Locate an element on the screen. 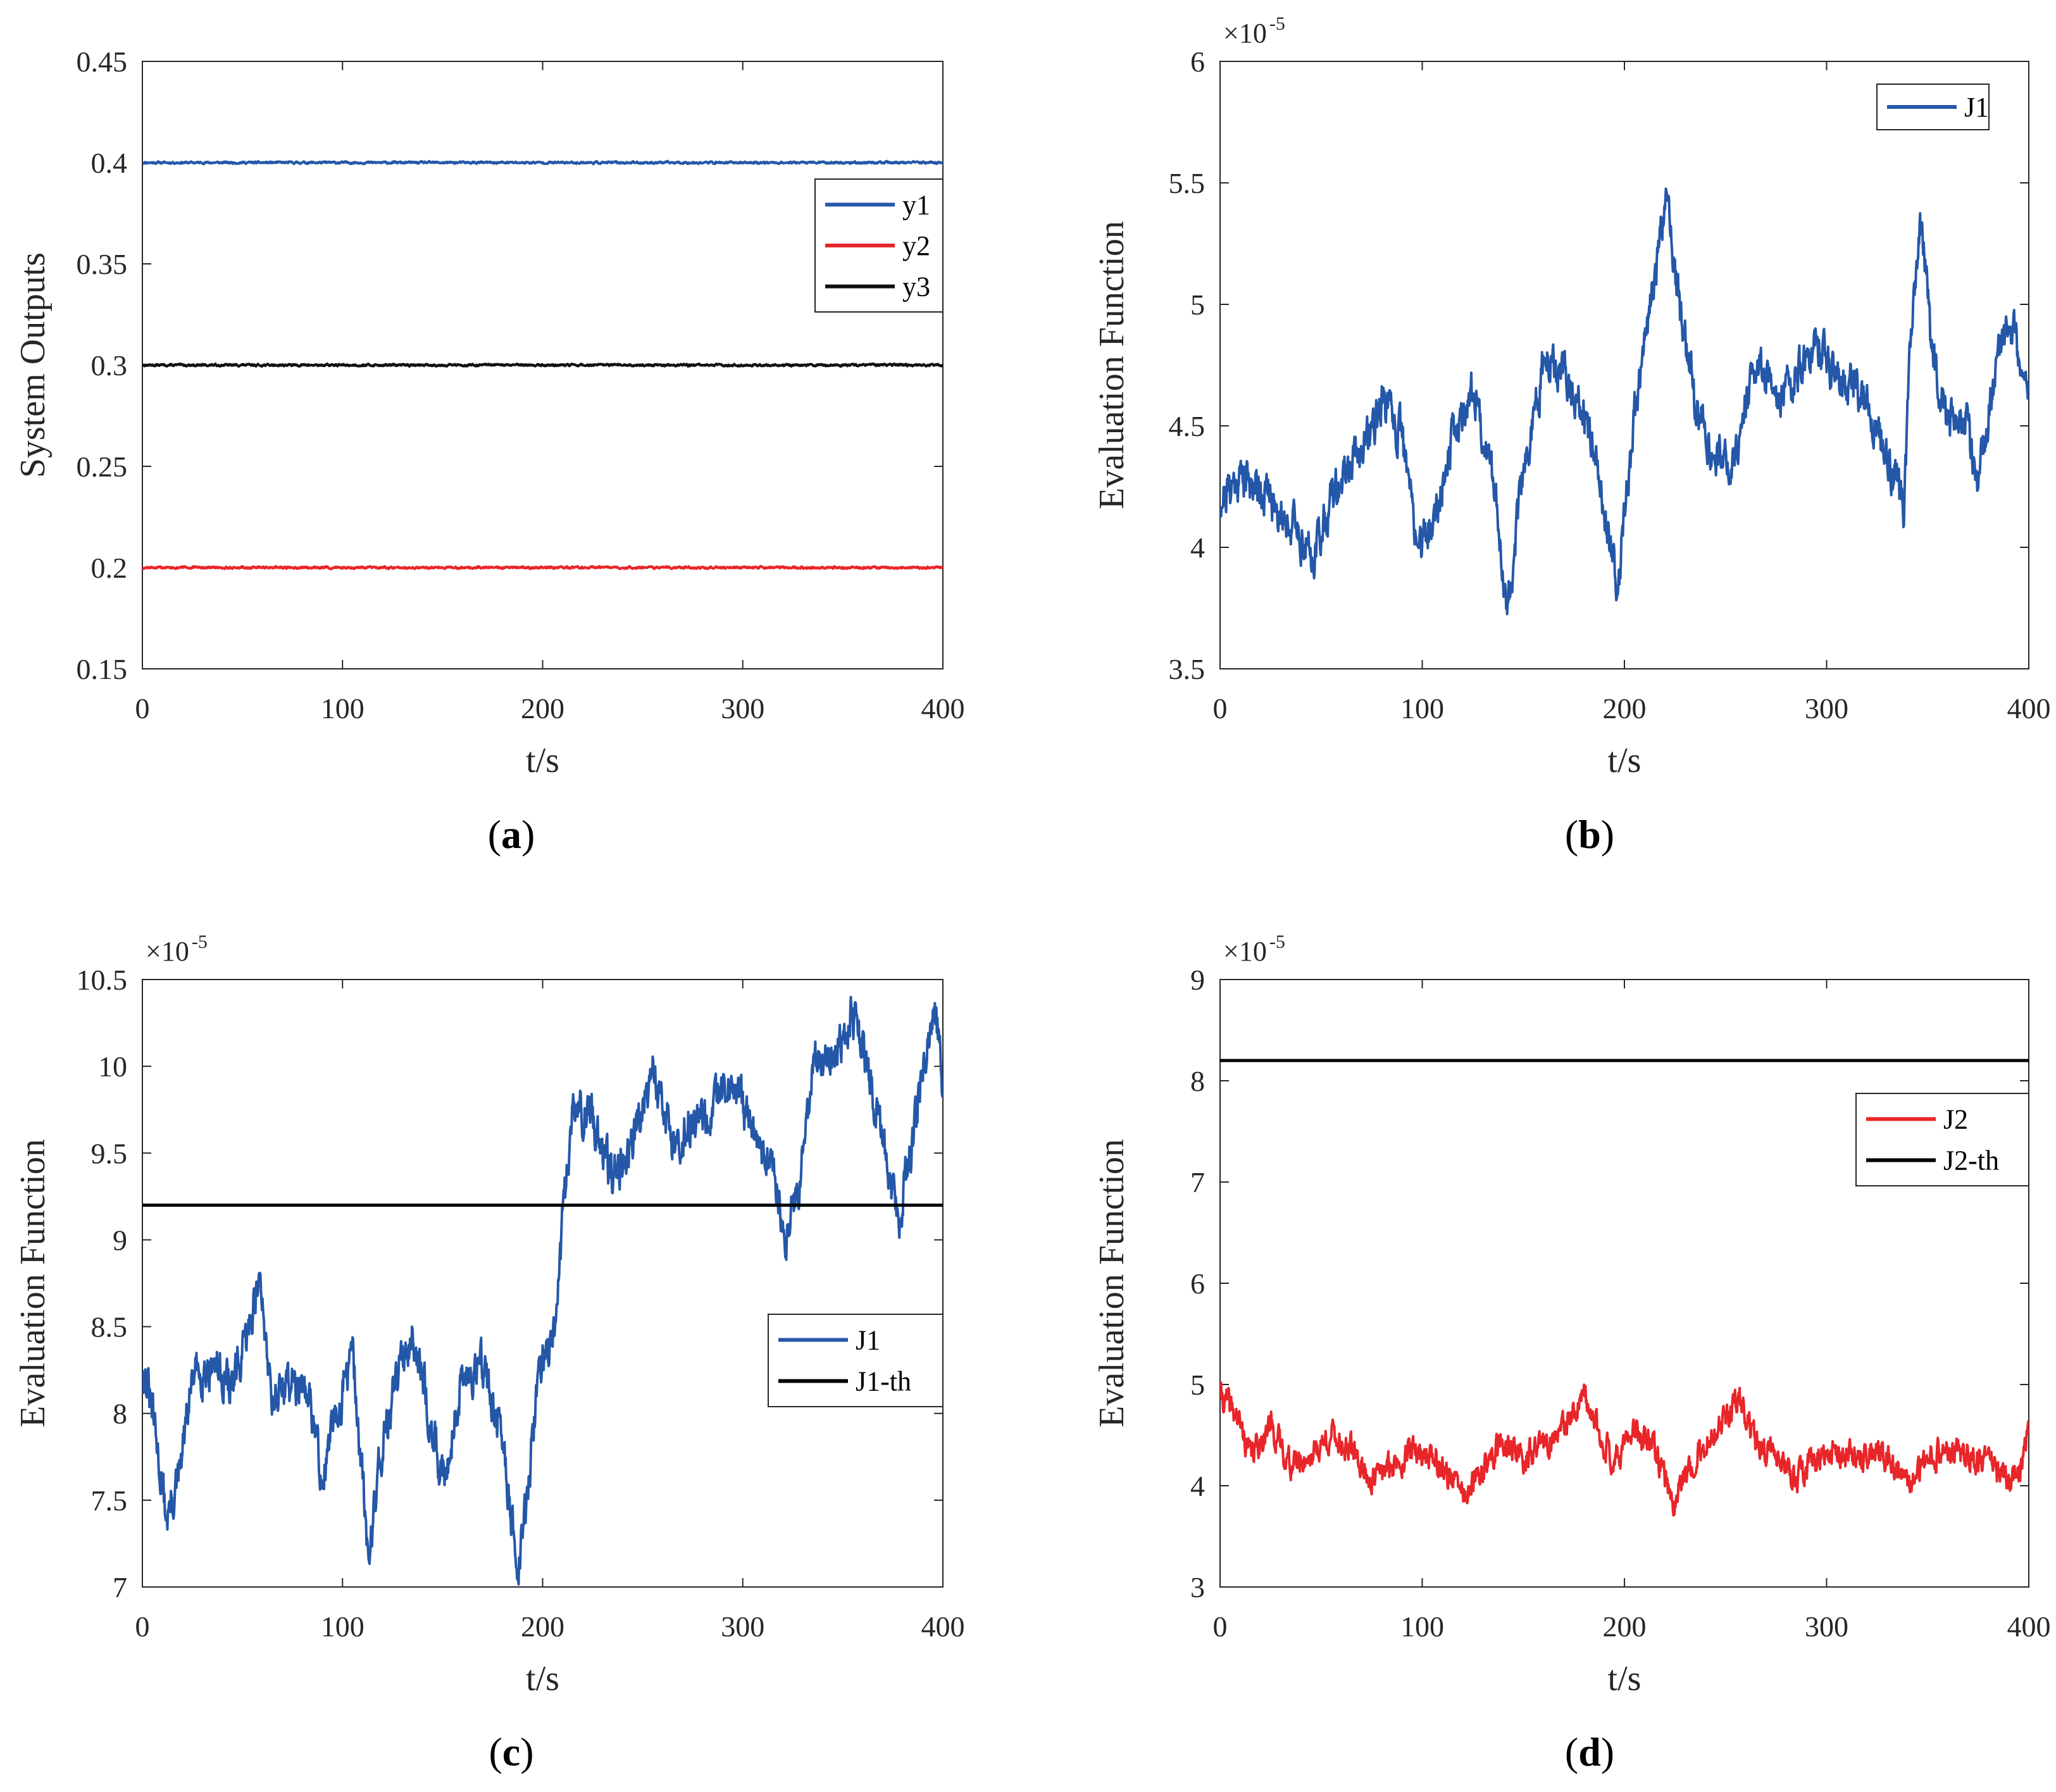 The image size is (2056, 1792). y-tick-label: 0.3 is located at coordinates (109, 365).